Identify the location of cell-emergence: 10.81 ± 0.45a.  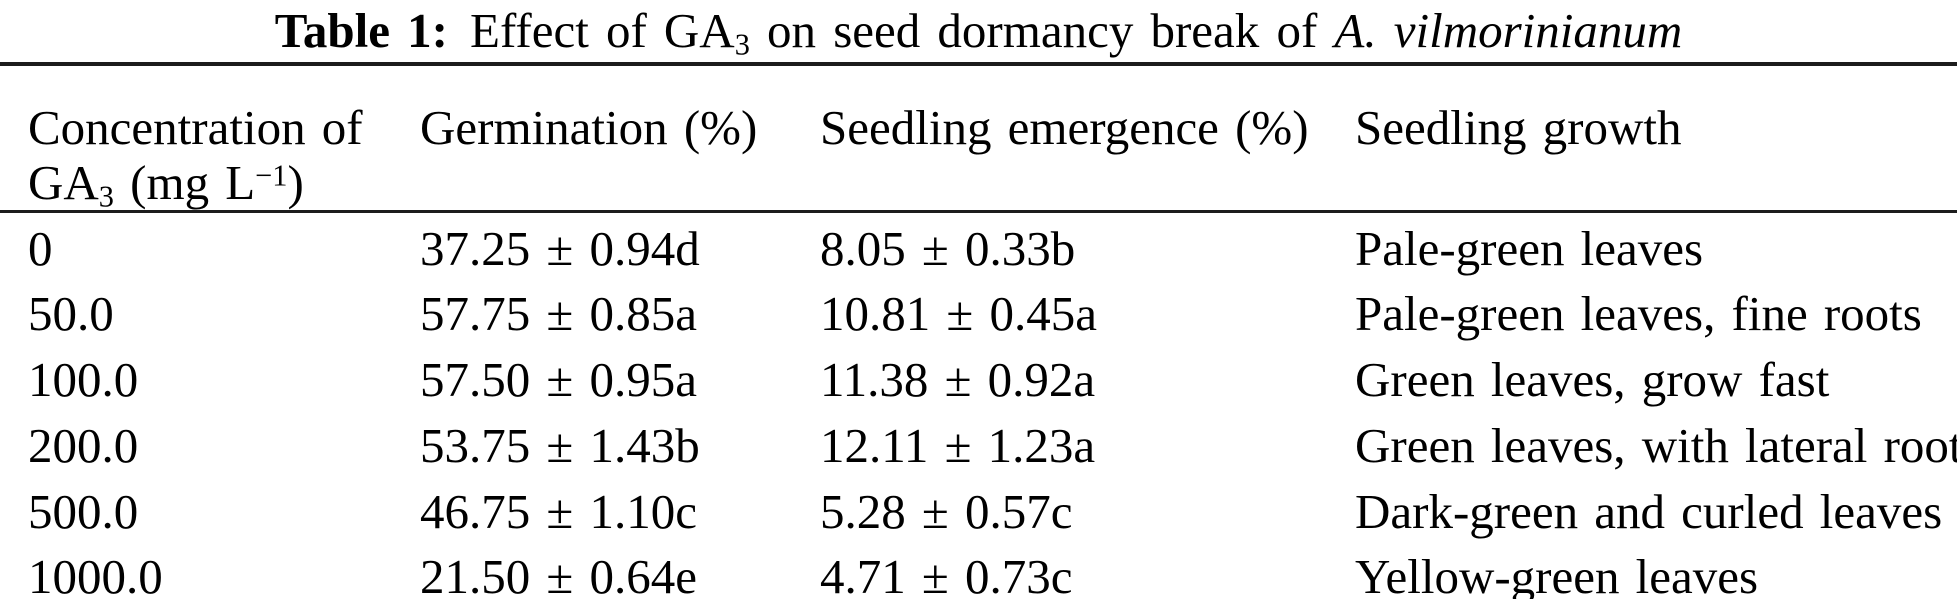
(958, 313).